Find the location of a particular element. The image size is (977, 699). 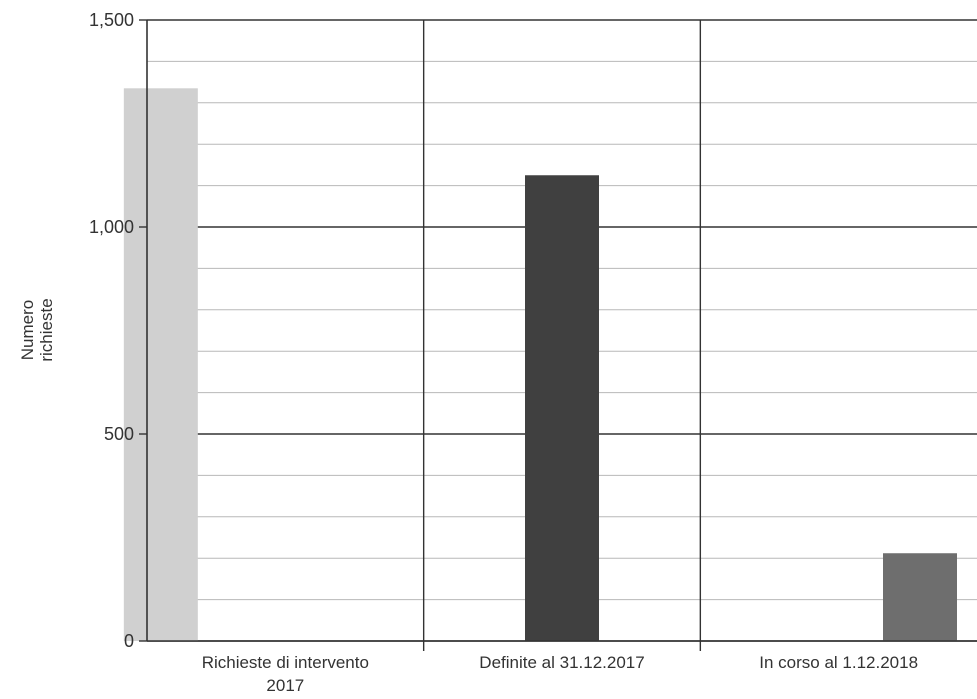

y-axis-title-line: Numero is located at coordinates (27, 330).